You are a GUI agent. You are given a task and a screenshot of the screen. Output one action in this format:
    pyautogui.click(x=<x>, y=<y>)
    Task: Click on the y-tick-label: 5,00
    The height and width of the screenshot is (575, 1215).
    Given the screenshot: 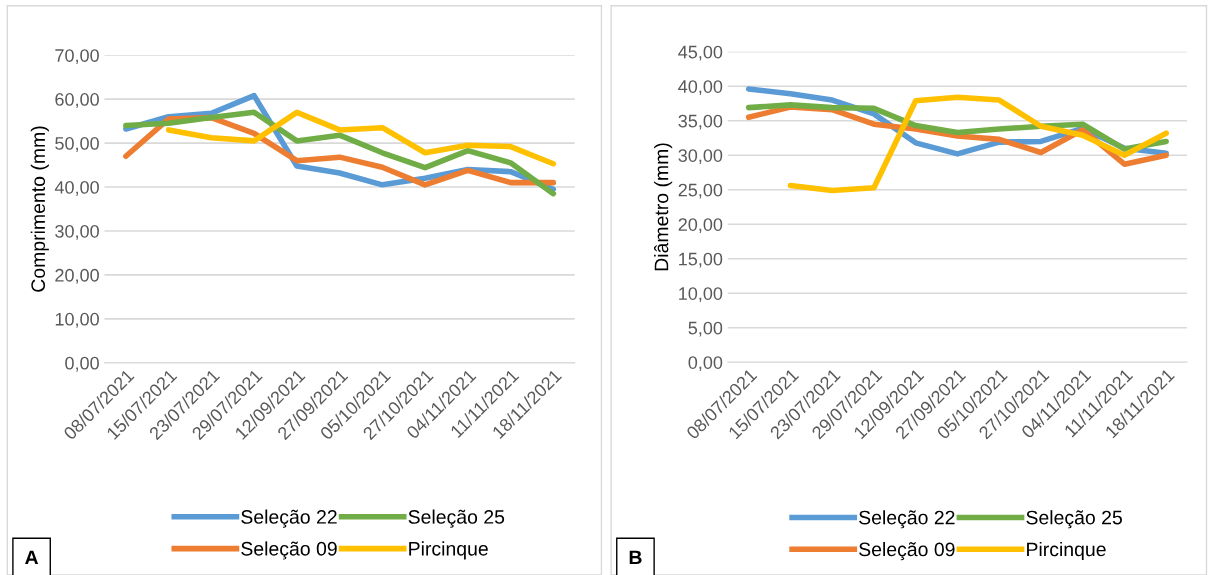 What is the action you would take?
    pyautogui.click(x=705, y=329)
    